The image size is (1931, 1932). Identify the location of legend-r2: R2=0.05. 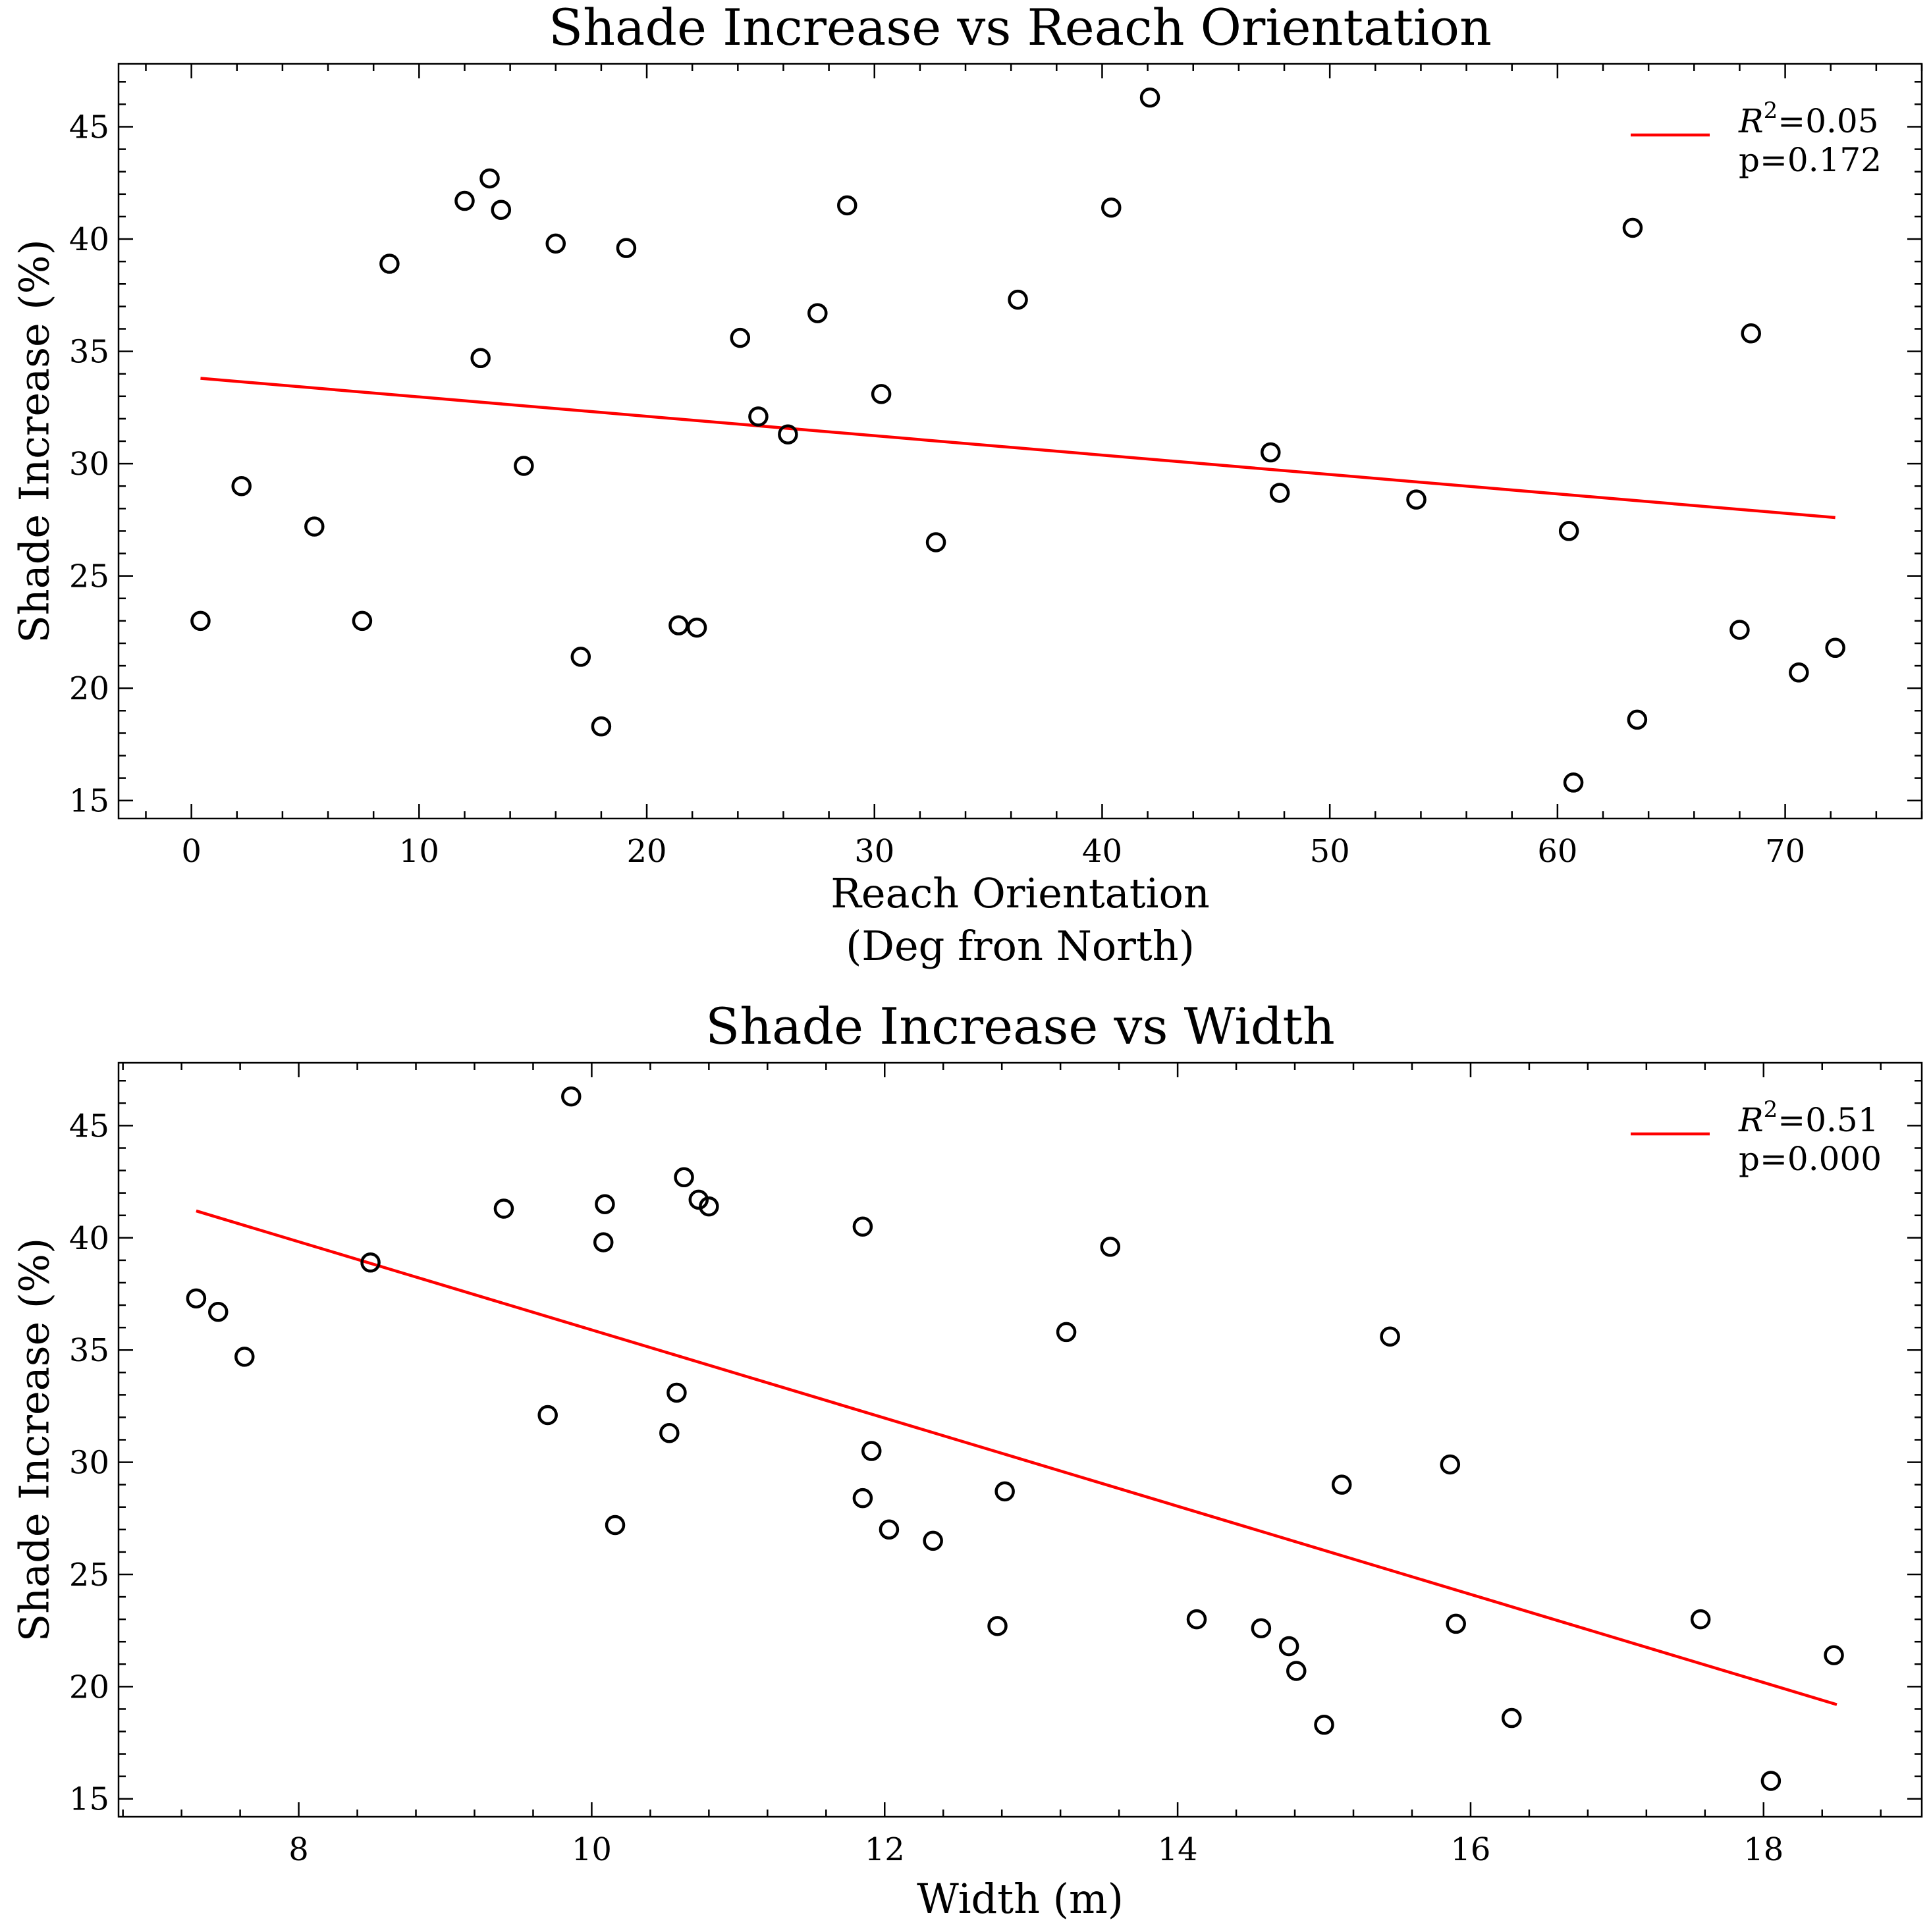
(1808, 118).